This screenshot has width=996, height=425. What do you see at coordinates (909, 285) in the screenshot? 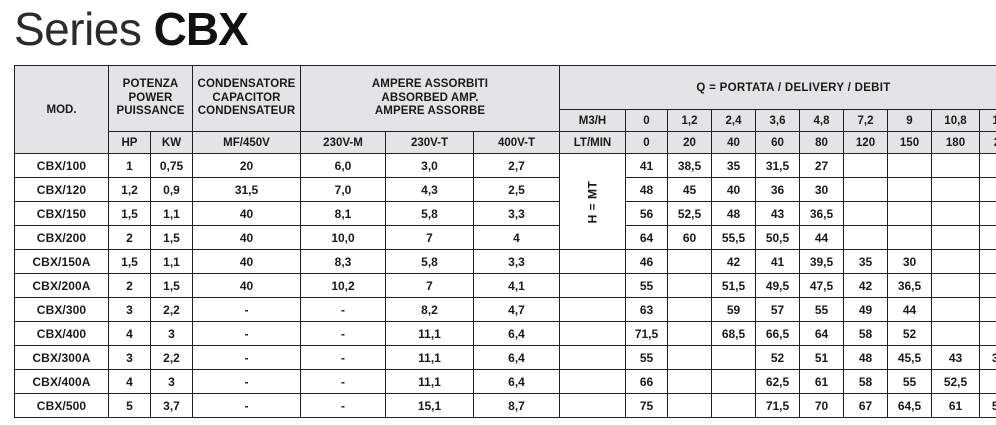
I see `cell-delivery-6: 36,5` at bounding box center [909, 285].